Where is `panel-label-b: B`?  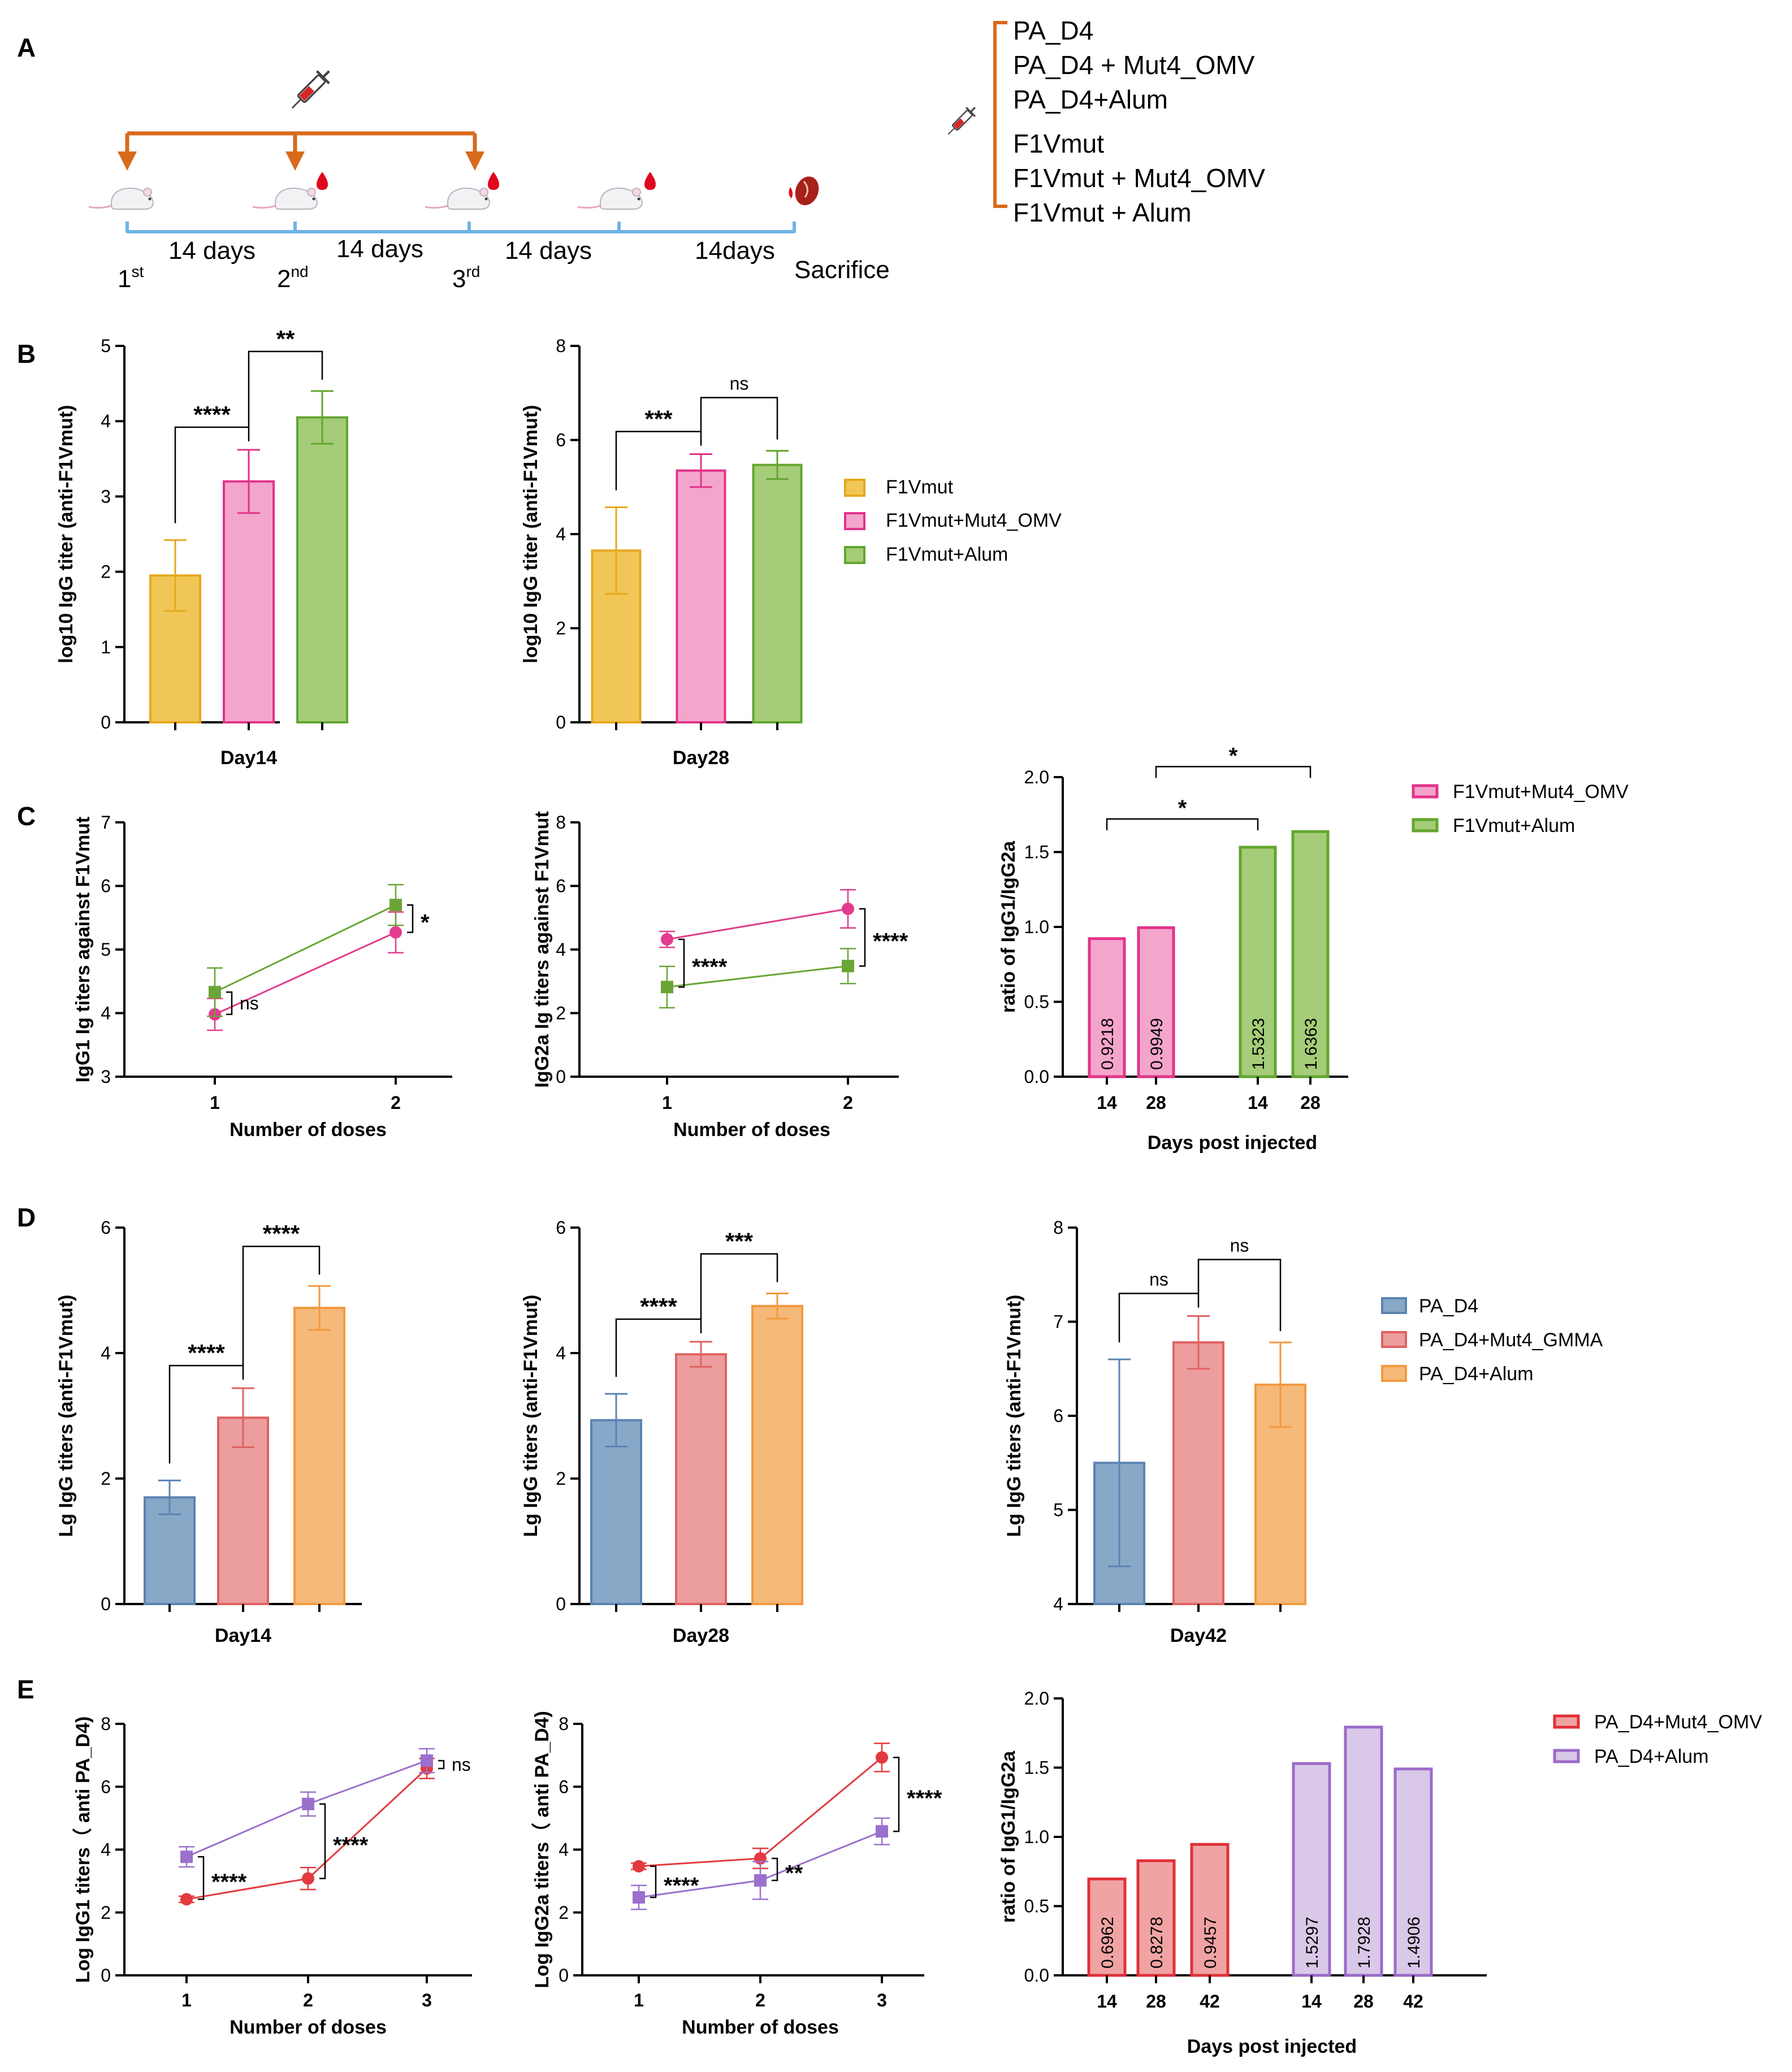
panel-label-b: B is located at coordinates (26, 354).